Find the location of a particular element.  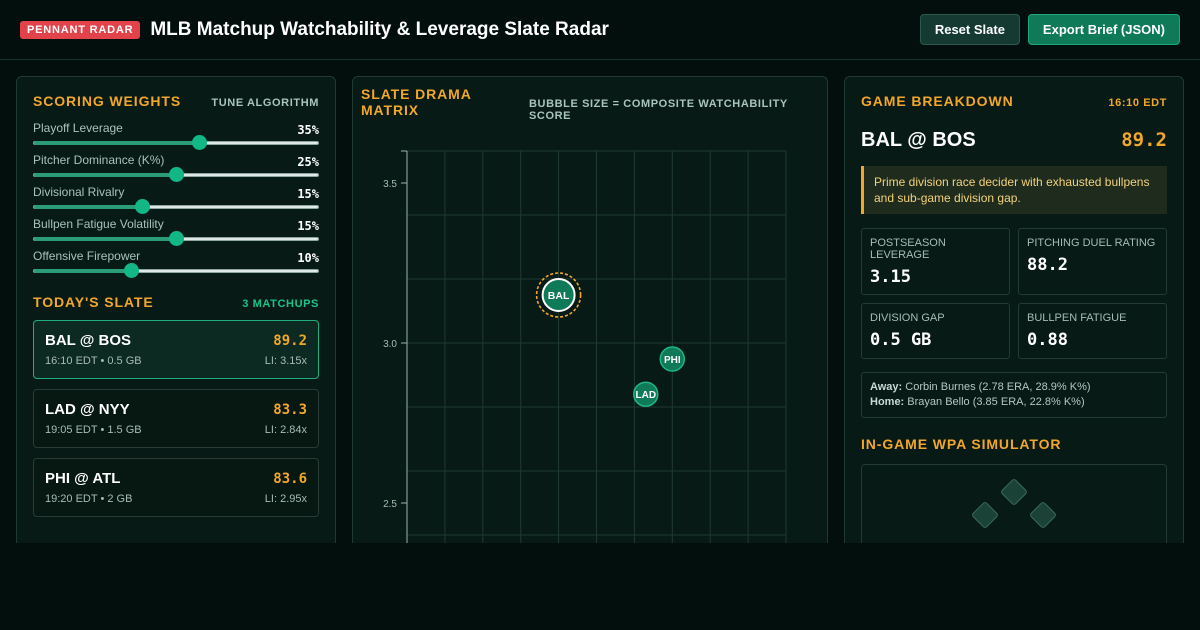

matchup-count: 3 MATCHUPS is located at coordinates (280, 304).